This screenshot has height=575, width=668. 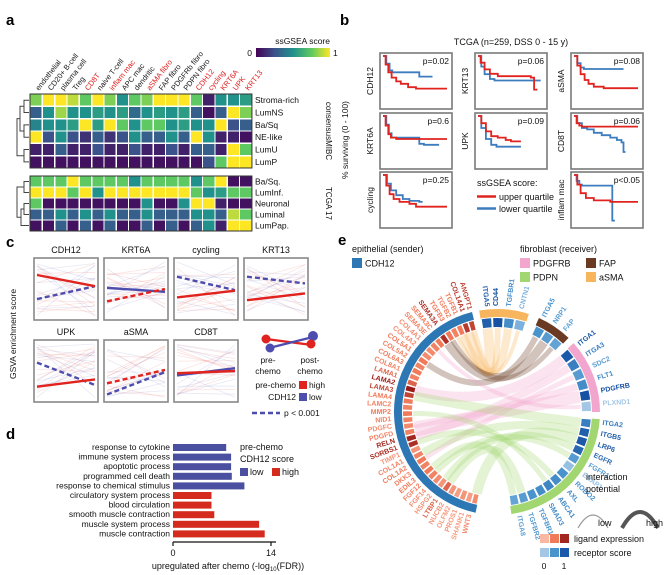 What do you see at coordinates (266, 162) in the screenshot?
I see `row-label: LumP` at bounding box center [266, 162].